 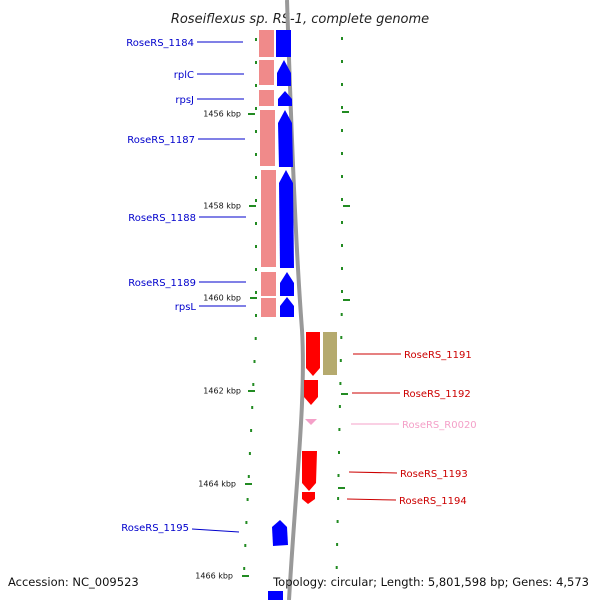 What do you see at coordinates (186, 307) in the screenshot?
I see `gene-label-rpsL: rpsL` at bounding box center [186, 307].